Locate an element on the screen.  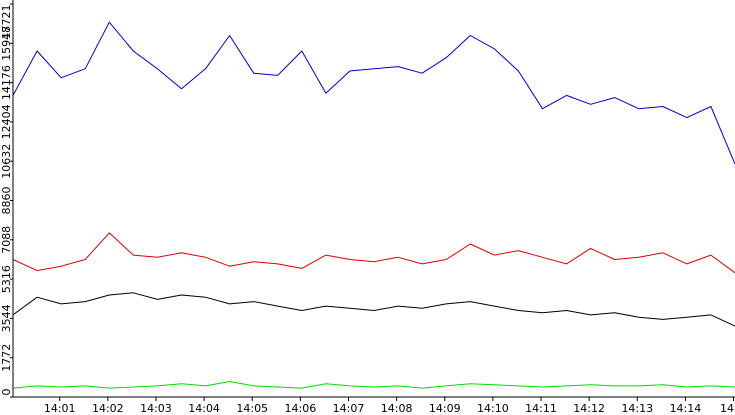
x-tick-label: 14:03 is located at coordinates (156, 408).